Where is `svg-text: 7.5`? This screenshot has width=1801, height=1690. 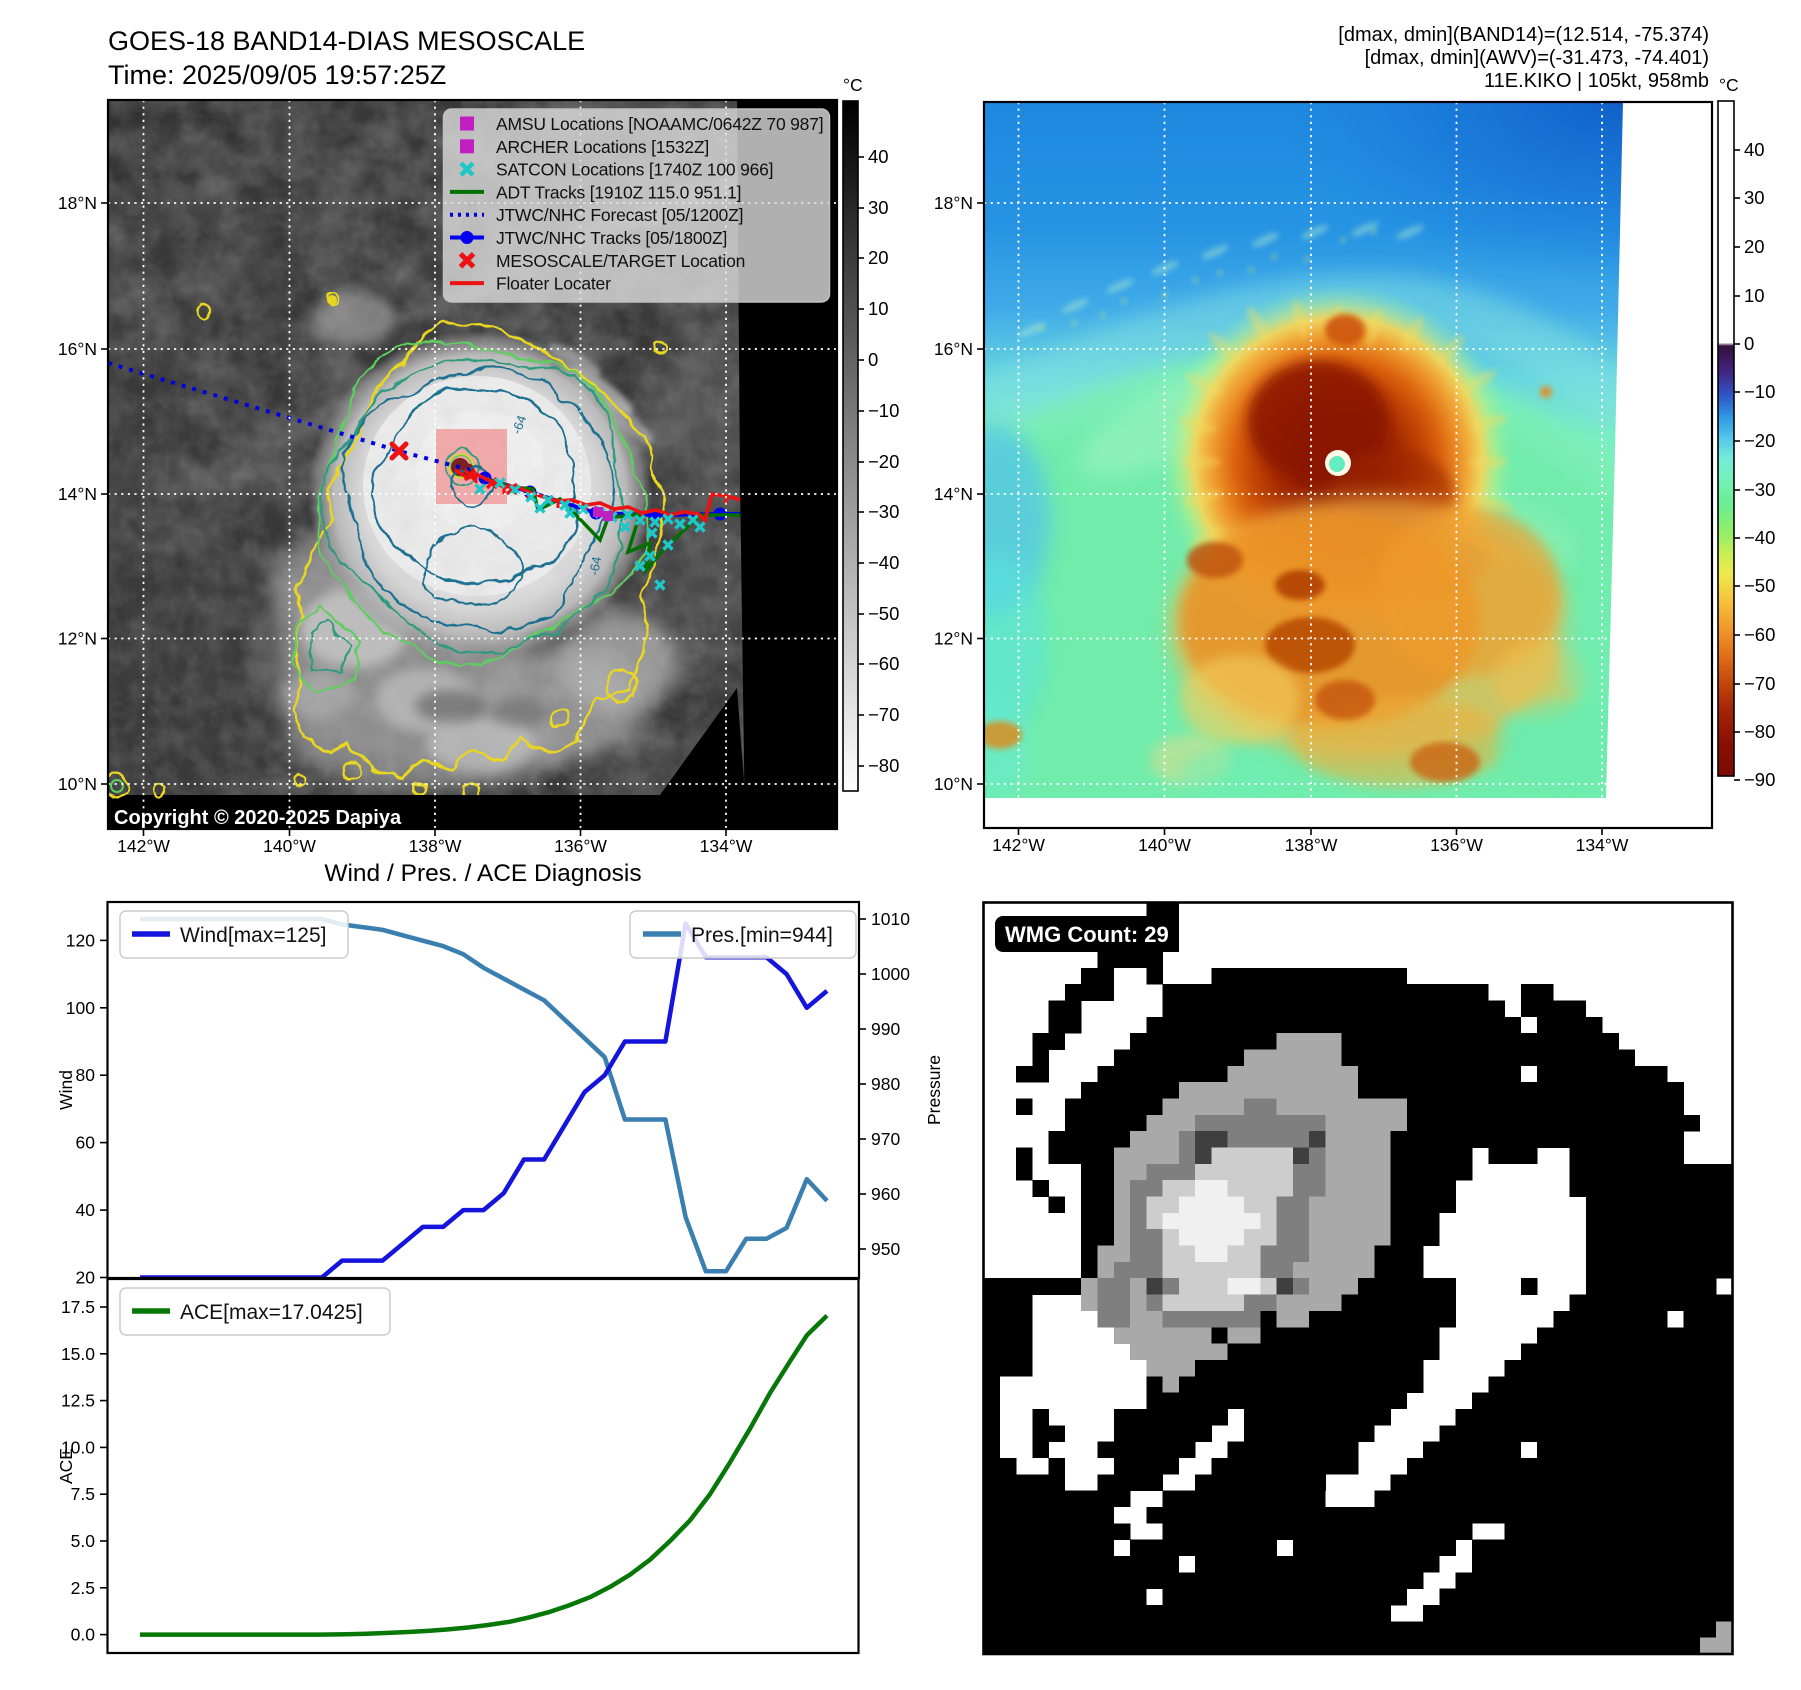
svg-text: 7.5 is located at coordinates (83, 1494).